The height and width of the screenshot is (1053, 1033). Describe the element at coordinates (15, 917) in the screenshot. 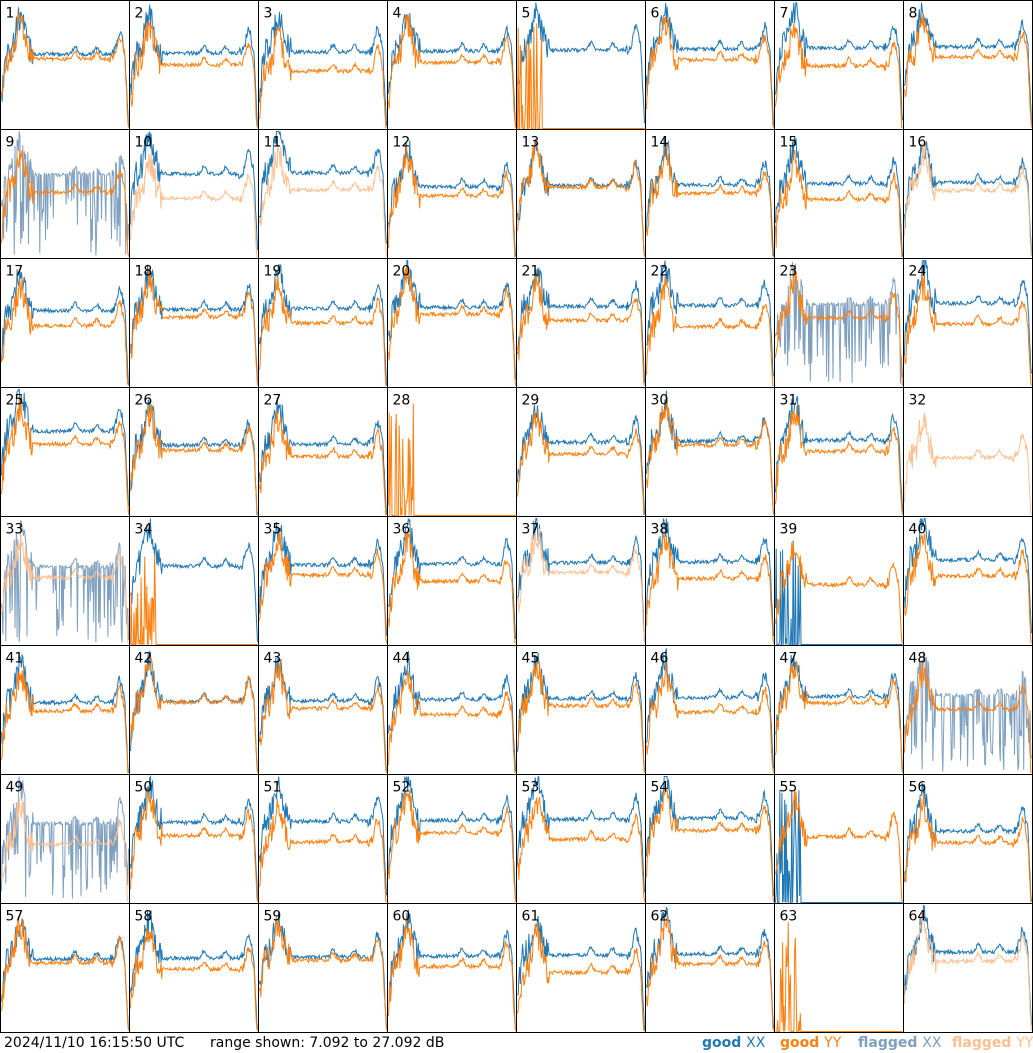

I see `panel-label: 57` at that location.